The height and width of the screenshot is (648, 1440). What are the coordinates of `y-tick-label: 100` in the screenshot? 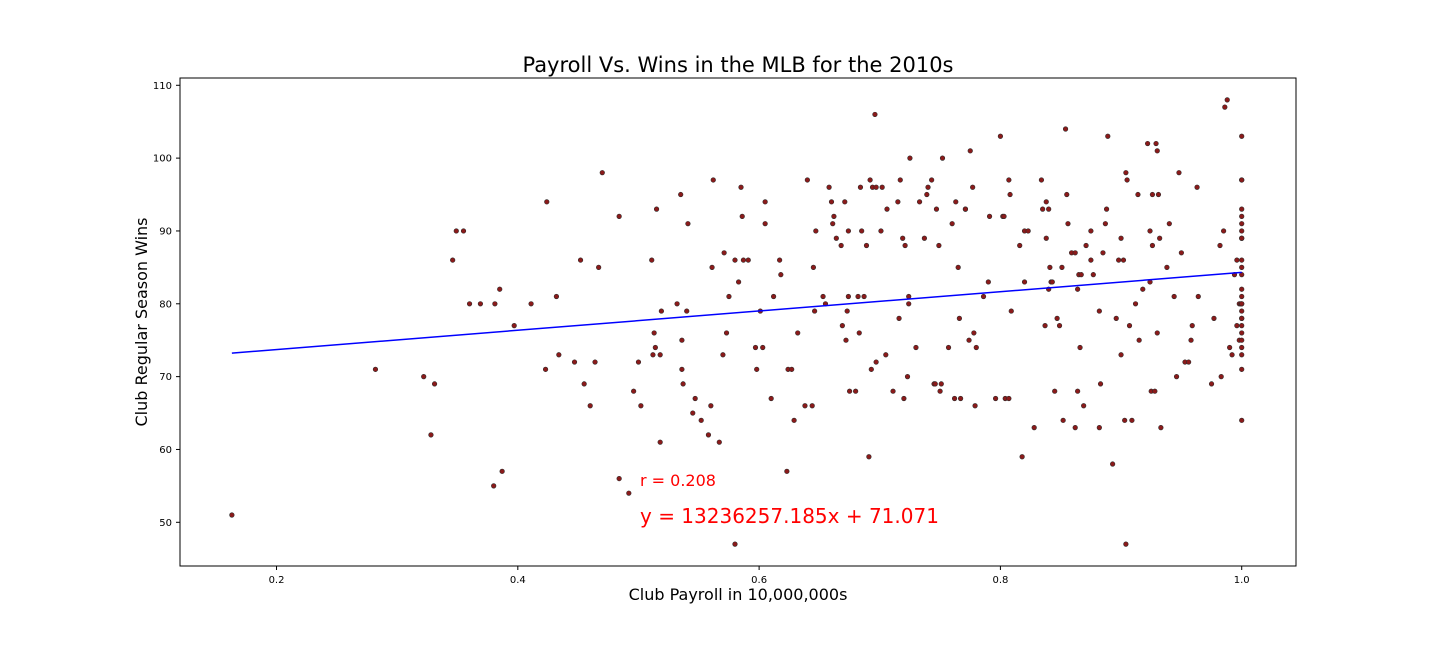 It's located at (162, 159).